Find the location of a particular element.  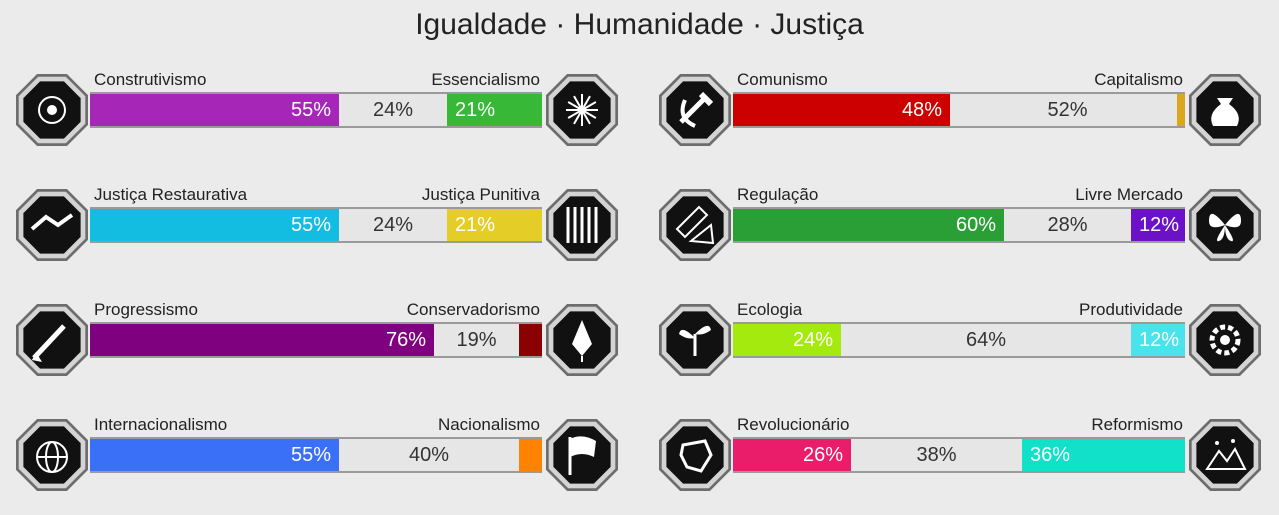

right-label: Justiça Punitiva is located at coordinates (480, 194).